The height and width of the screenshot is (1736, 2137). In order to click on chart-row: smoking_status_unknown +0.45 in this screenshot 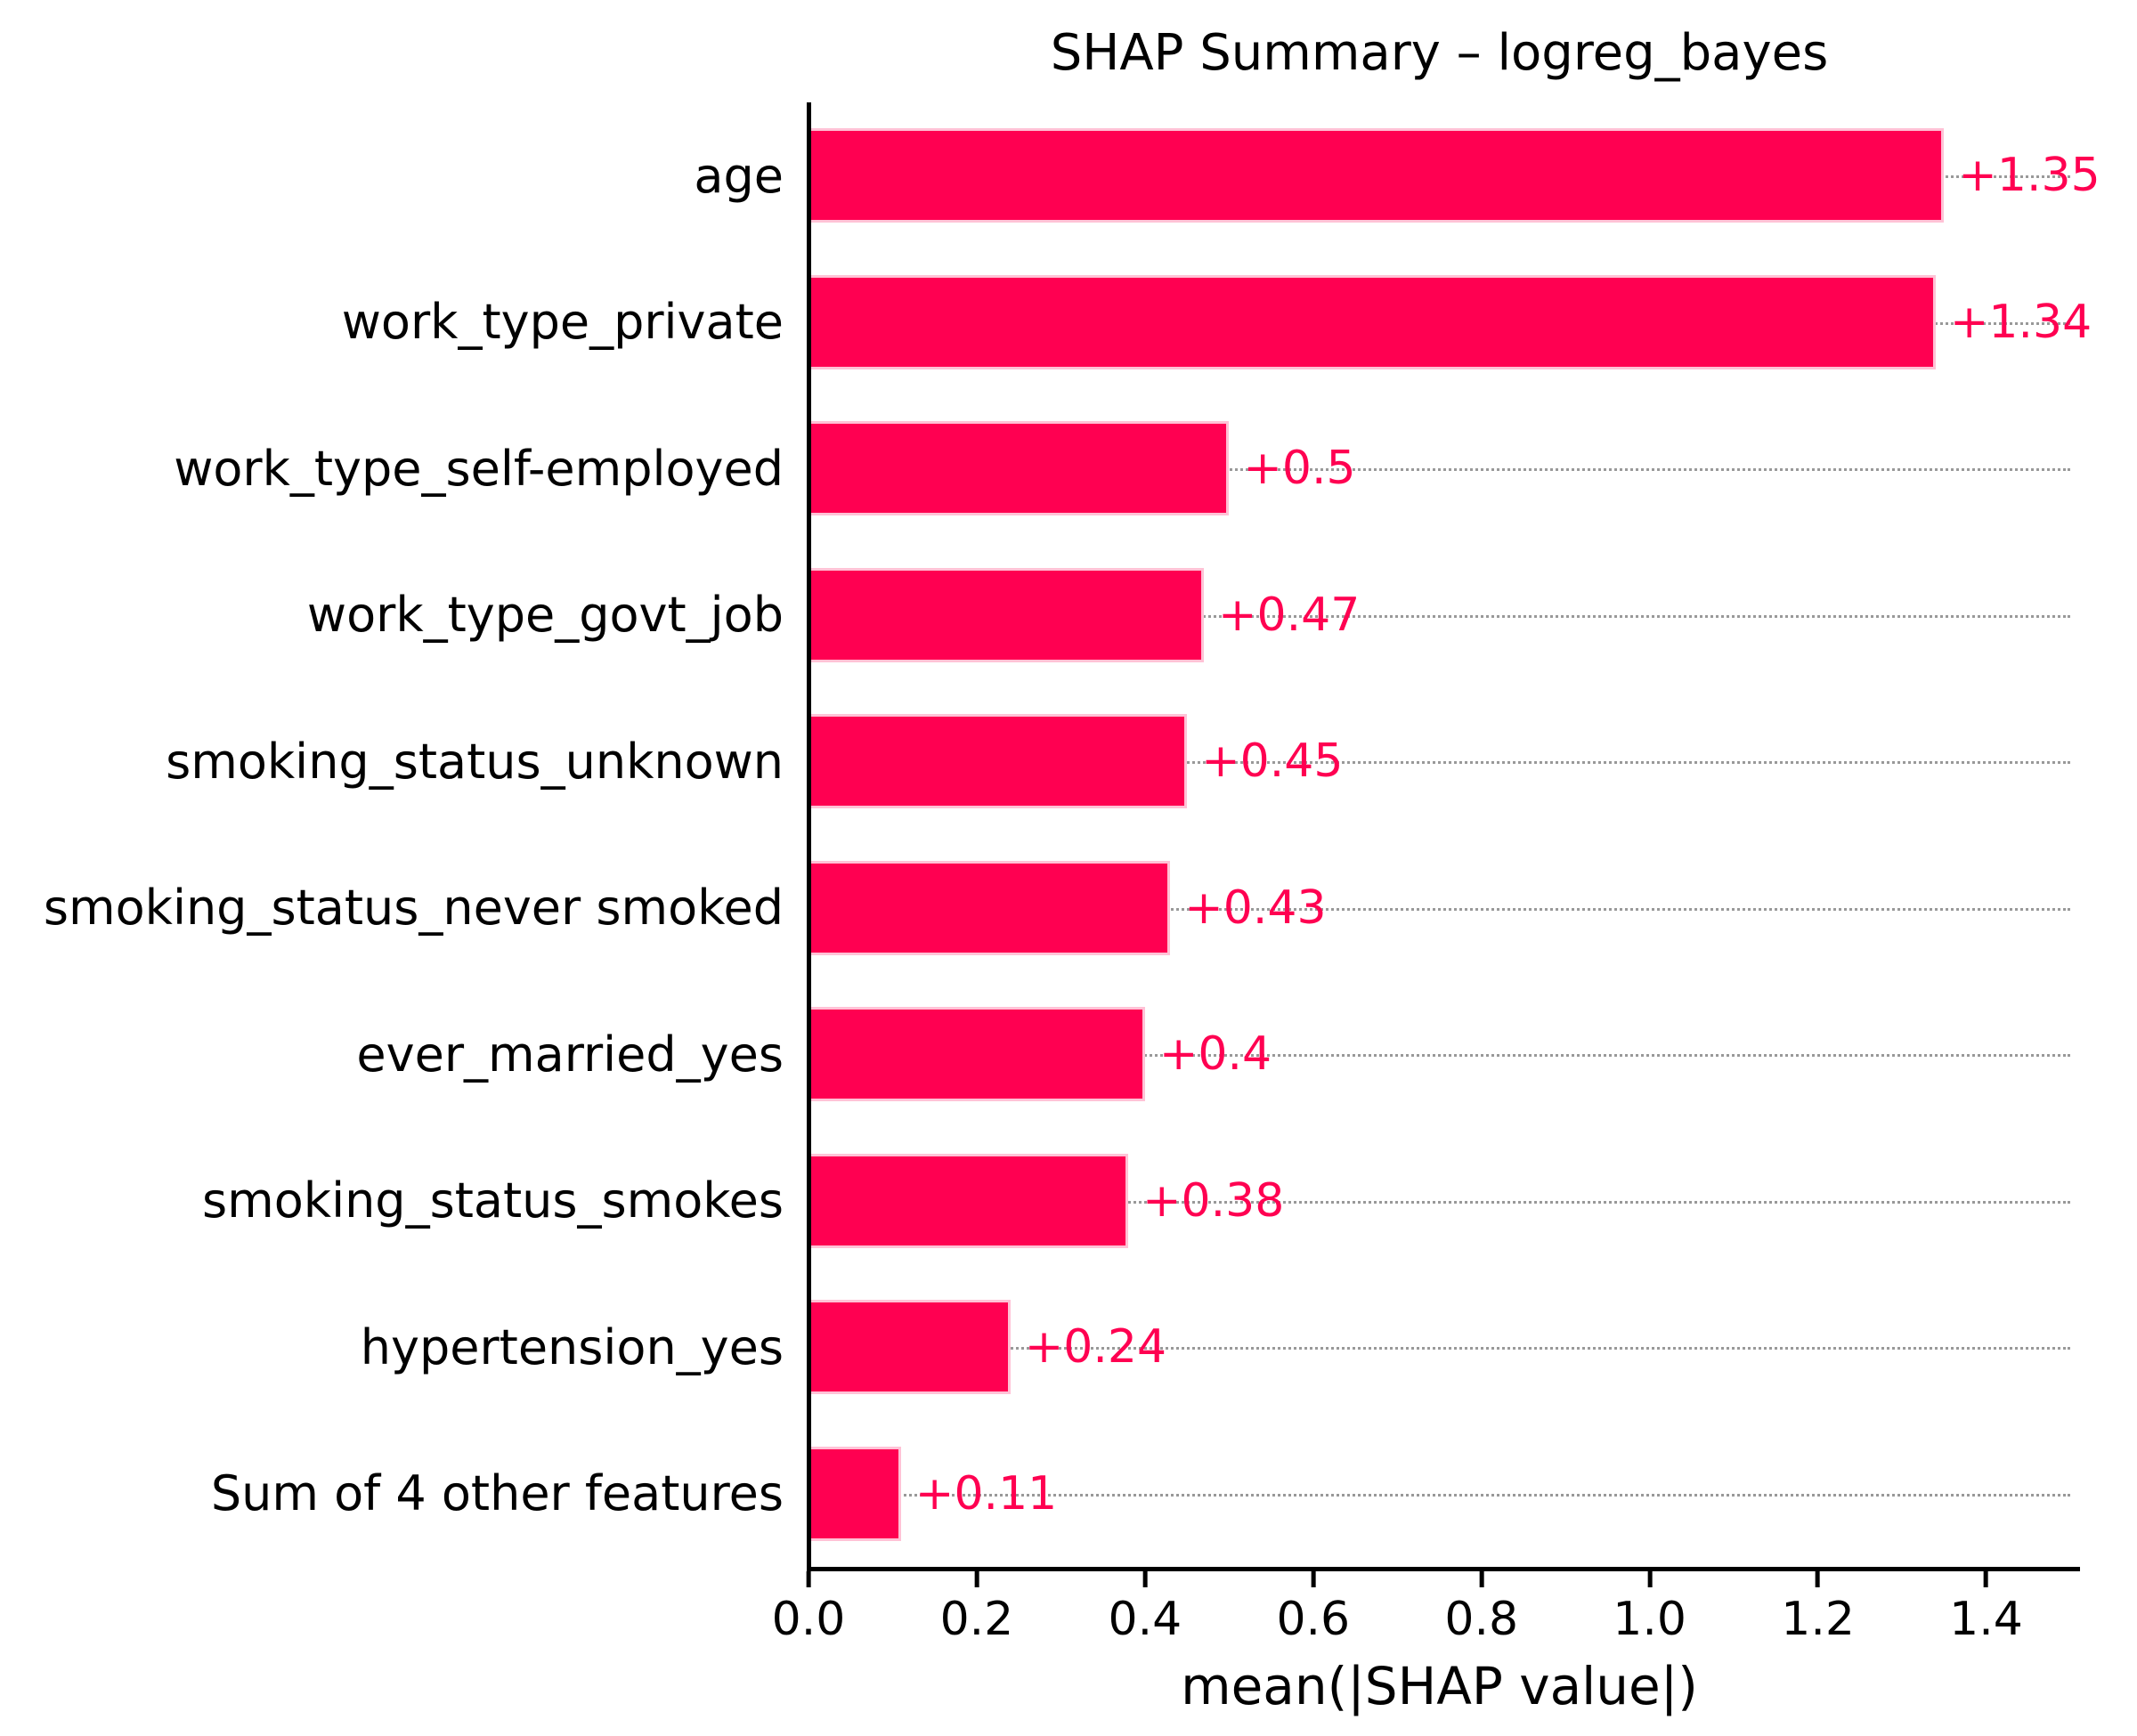, I will do `click(1035, 761)`.